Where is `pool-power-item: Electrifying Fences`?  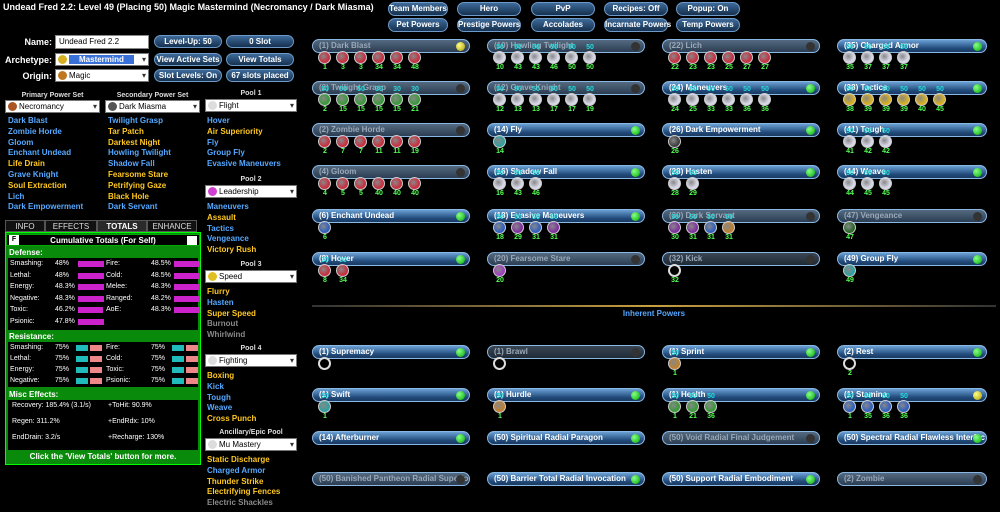 pool-power-item: Electrifying Fences is located at coordinates (244, 492).